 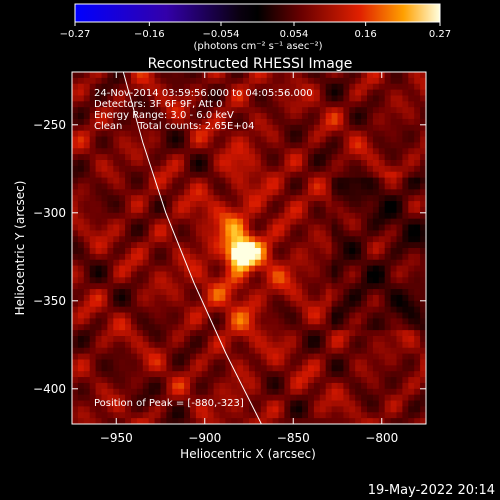 I want to click on y-tick-label: −300, so click(x=49, y=213).